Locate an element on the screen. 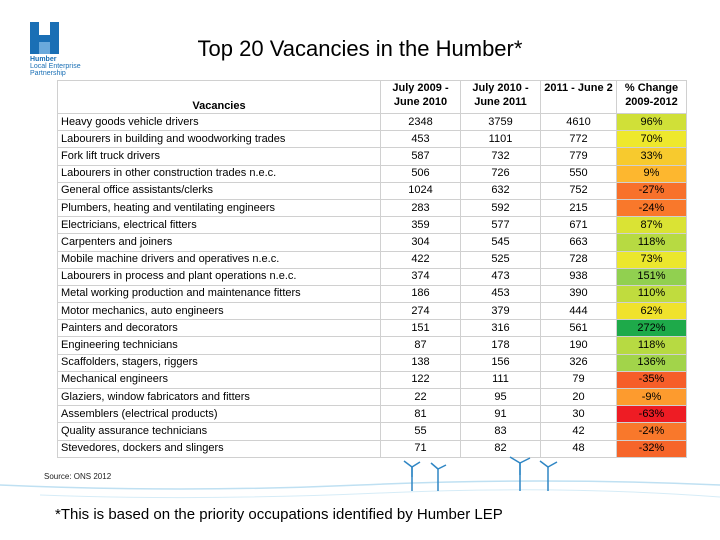 The height and width of the screenshot is (540, 720). column-header: % Change 2009-2012 is located at coordinates (651, 97).